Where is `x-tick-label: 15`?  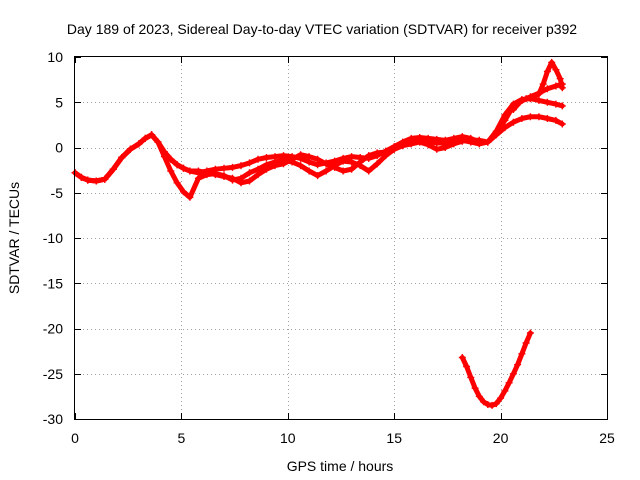
x-tick-label: 15 is located at coordinates (394, 438).